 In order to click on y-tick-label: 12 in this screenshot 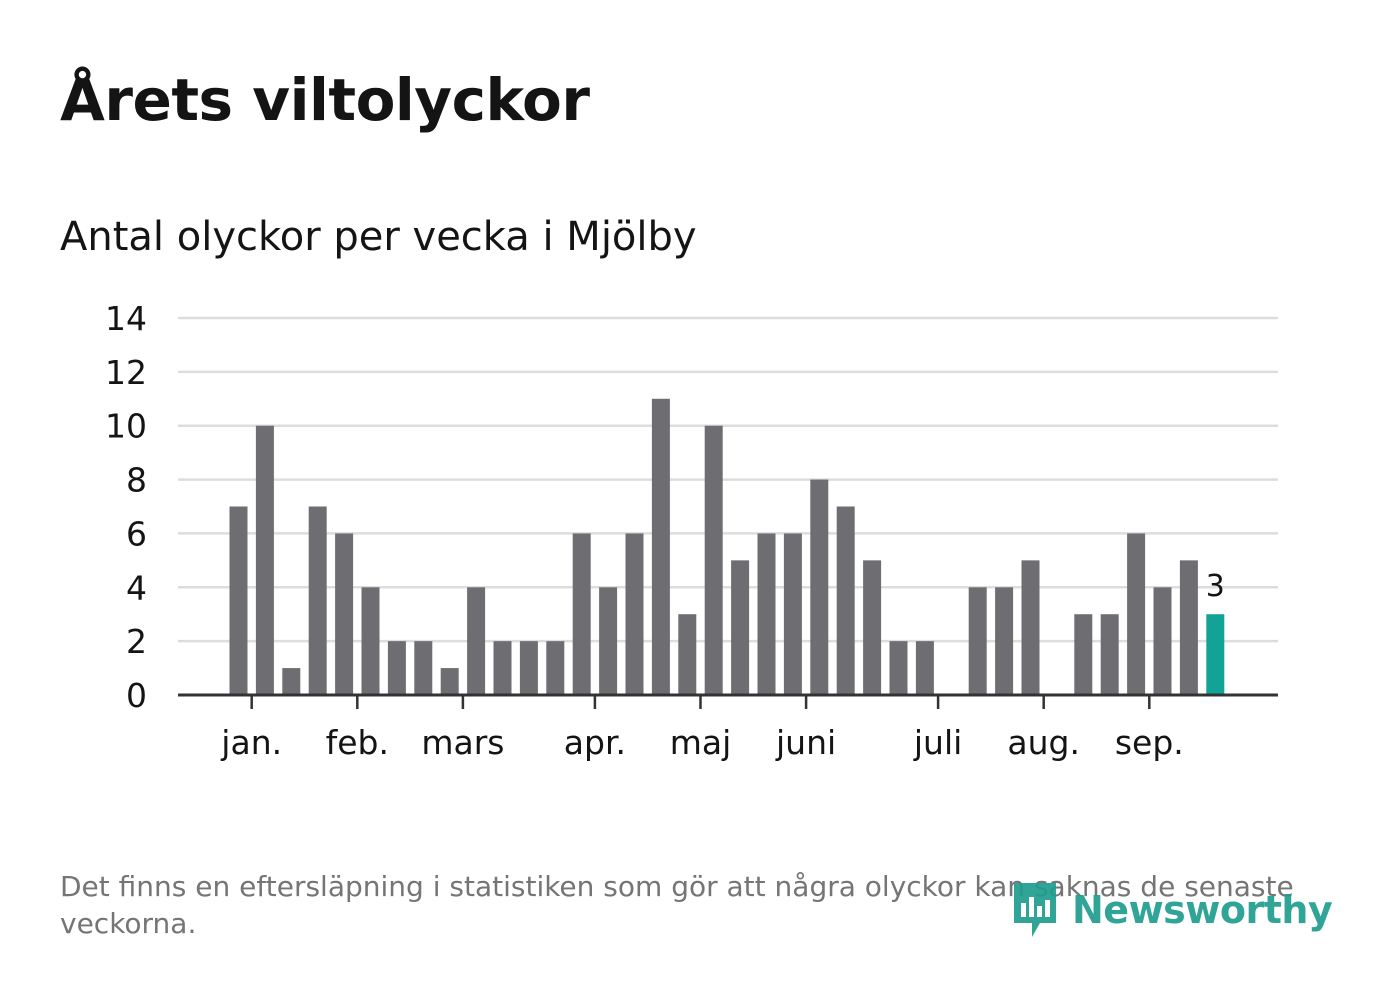, I will do `click(126, 372)`.